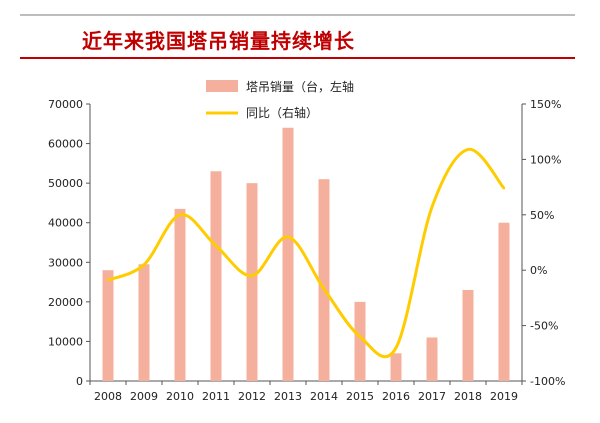 The image size is (600, 423). What do you see at coordinates (216, 396) in the screenshot?
I see `x-tick-label: 2011` at bounding box center [216, 396].